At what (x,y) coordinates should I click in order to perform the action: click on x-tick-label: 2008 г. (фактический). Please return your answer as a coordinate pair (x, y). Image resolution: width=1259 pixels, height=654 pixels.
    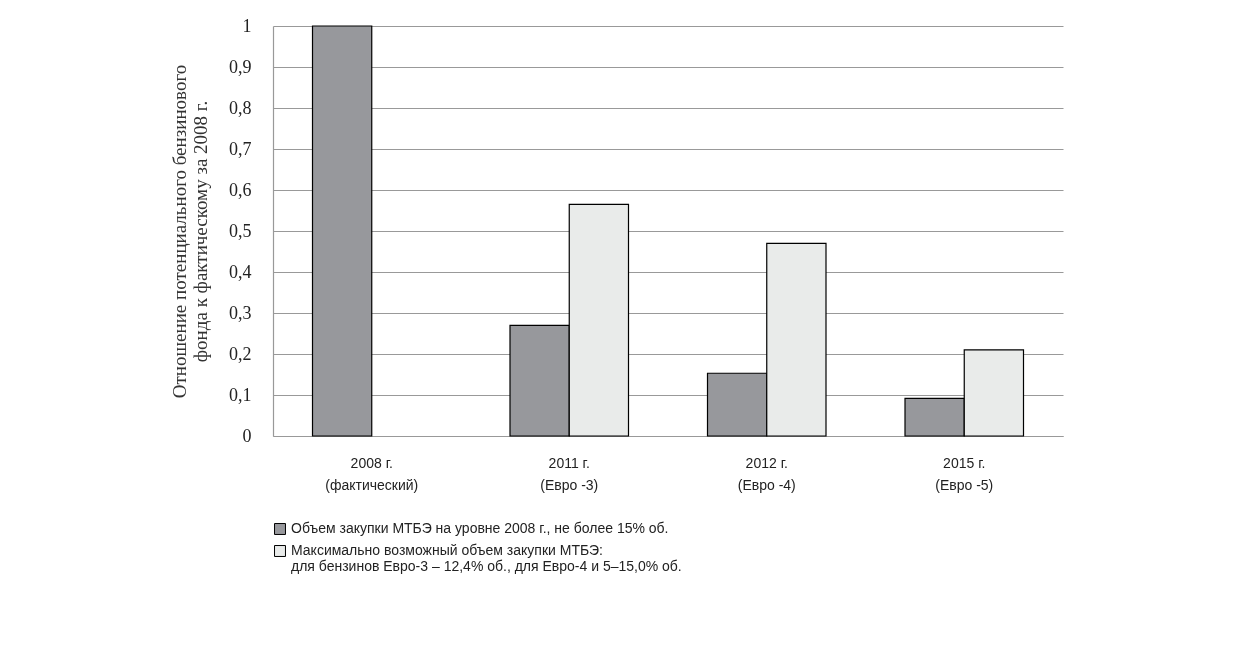
    Looking at the image, I should click on (372, 473).